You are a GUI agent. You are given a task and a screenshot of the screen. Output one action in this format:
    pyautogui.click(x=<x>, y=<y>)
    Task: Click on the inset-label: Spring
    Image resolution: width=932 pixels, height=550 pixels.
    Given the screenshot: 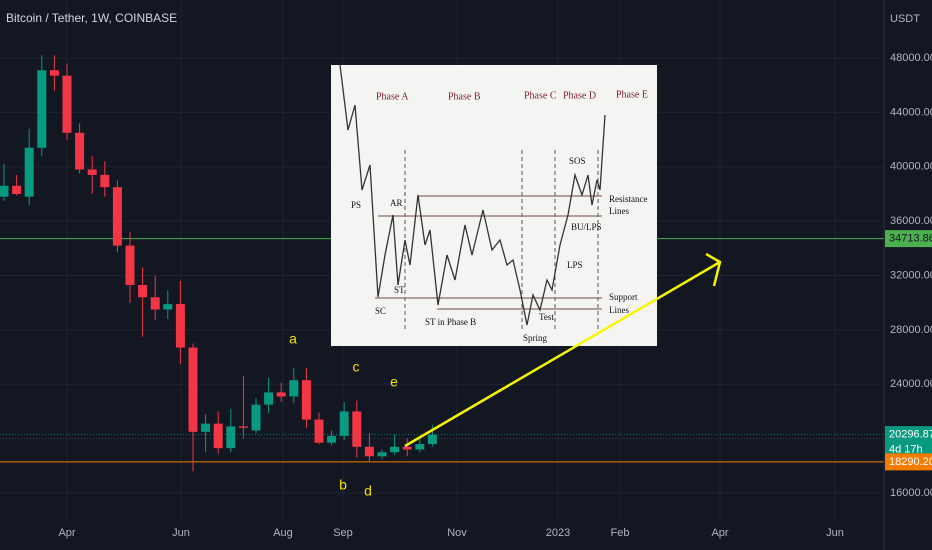 What is the action you would take?
    pyautogui.click(x=535, y=338)
    